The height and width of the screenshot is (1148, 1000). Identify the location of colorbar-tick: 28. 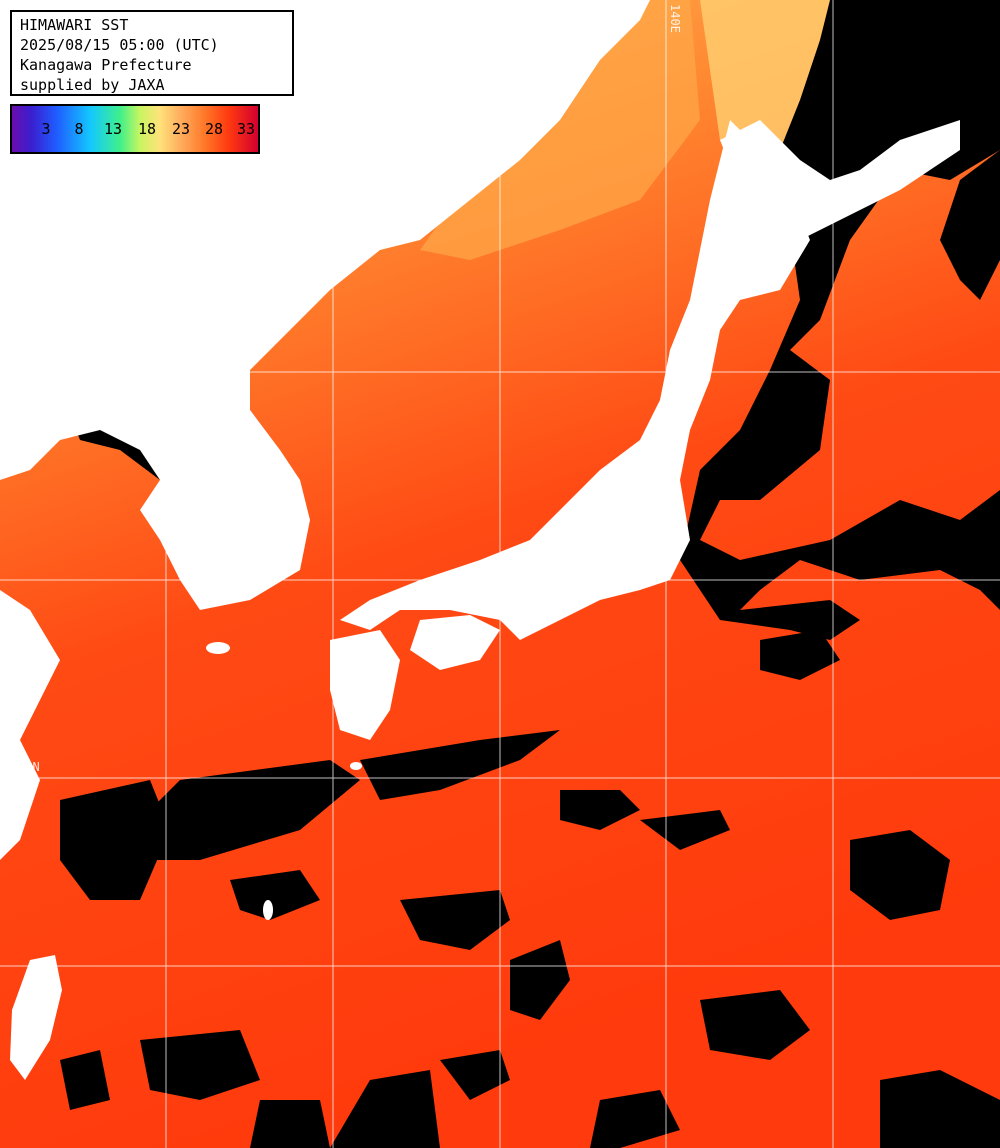
(214, 129).